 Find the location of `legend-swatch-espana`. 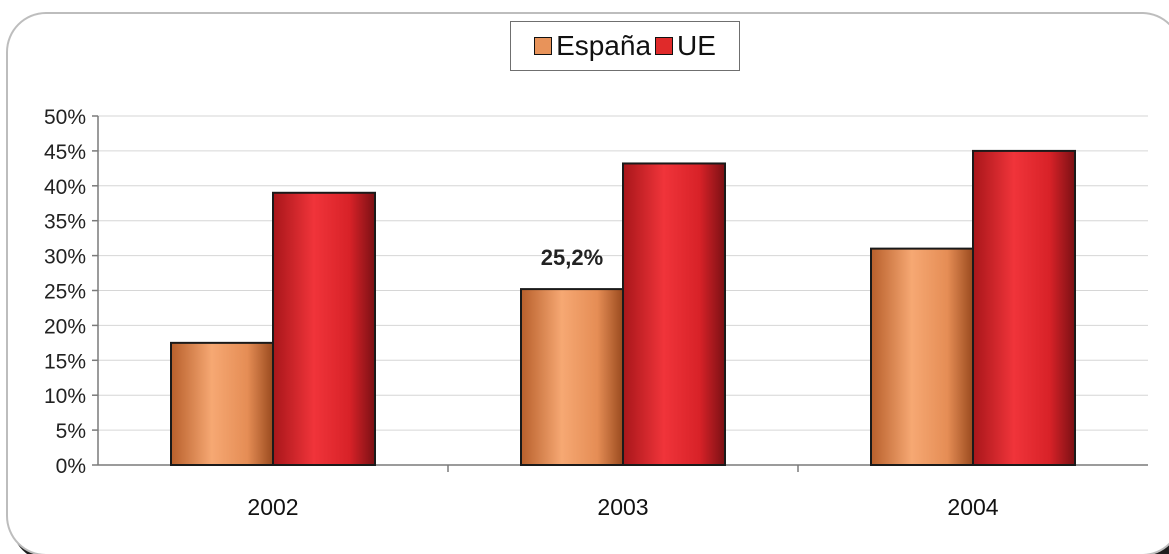

legend-swatch-espana is located at coordinates (543, 46).